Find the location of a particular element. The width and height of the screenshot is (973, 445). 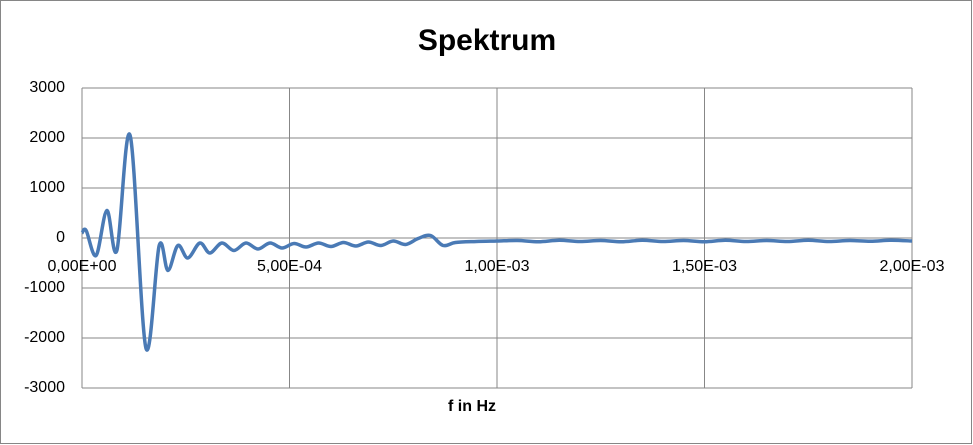

y-tick-label: 2000 is located at coordinates (47, 137).